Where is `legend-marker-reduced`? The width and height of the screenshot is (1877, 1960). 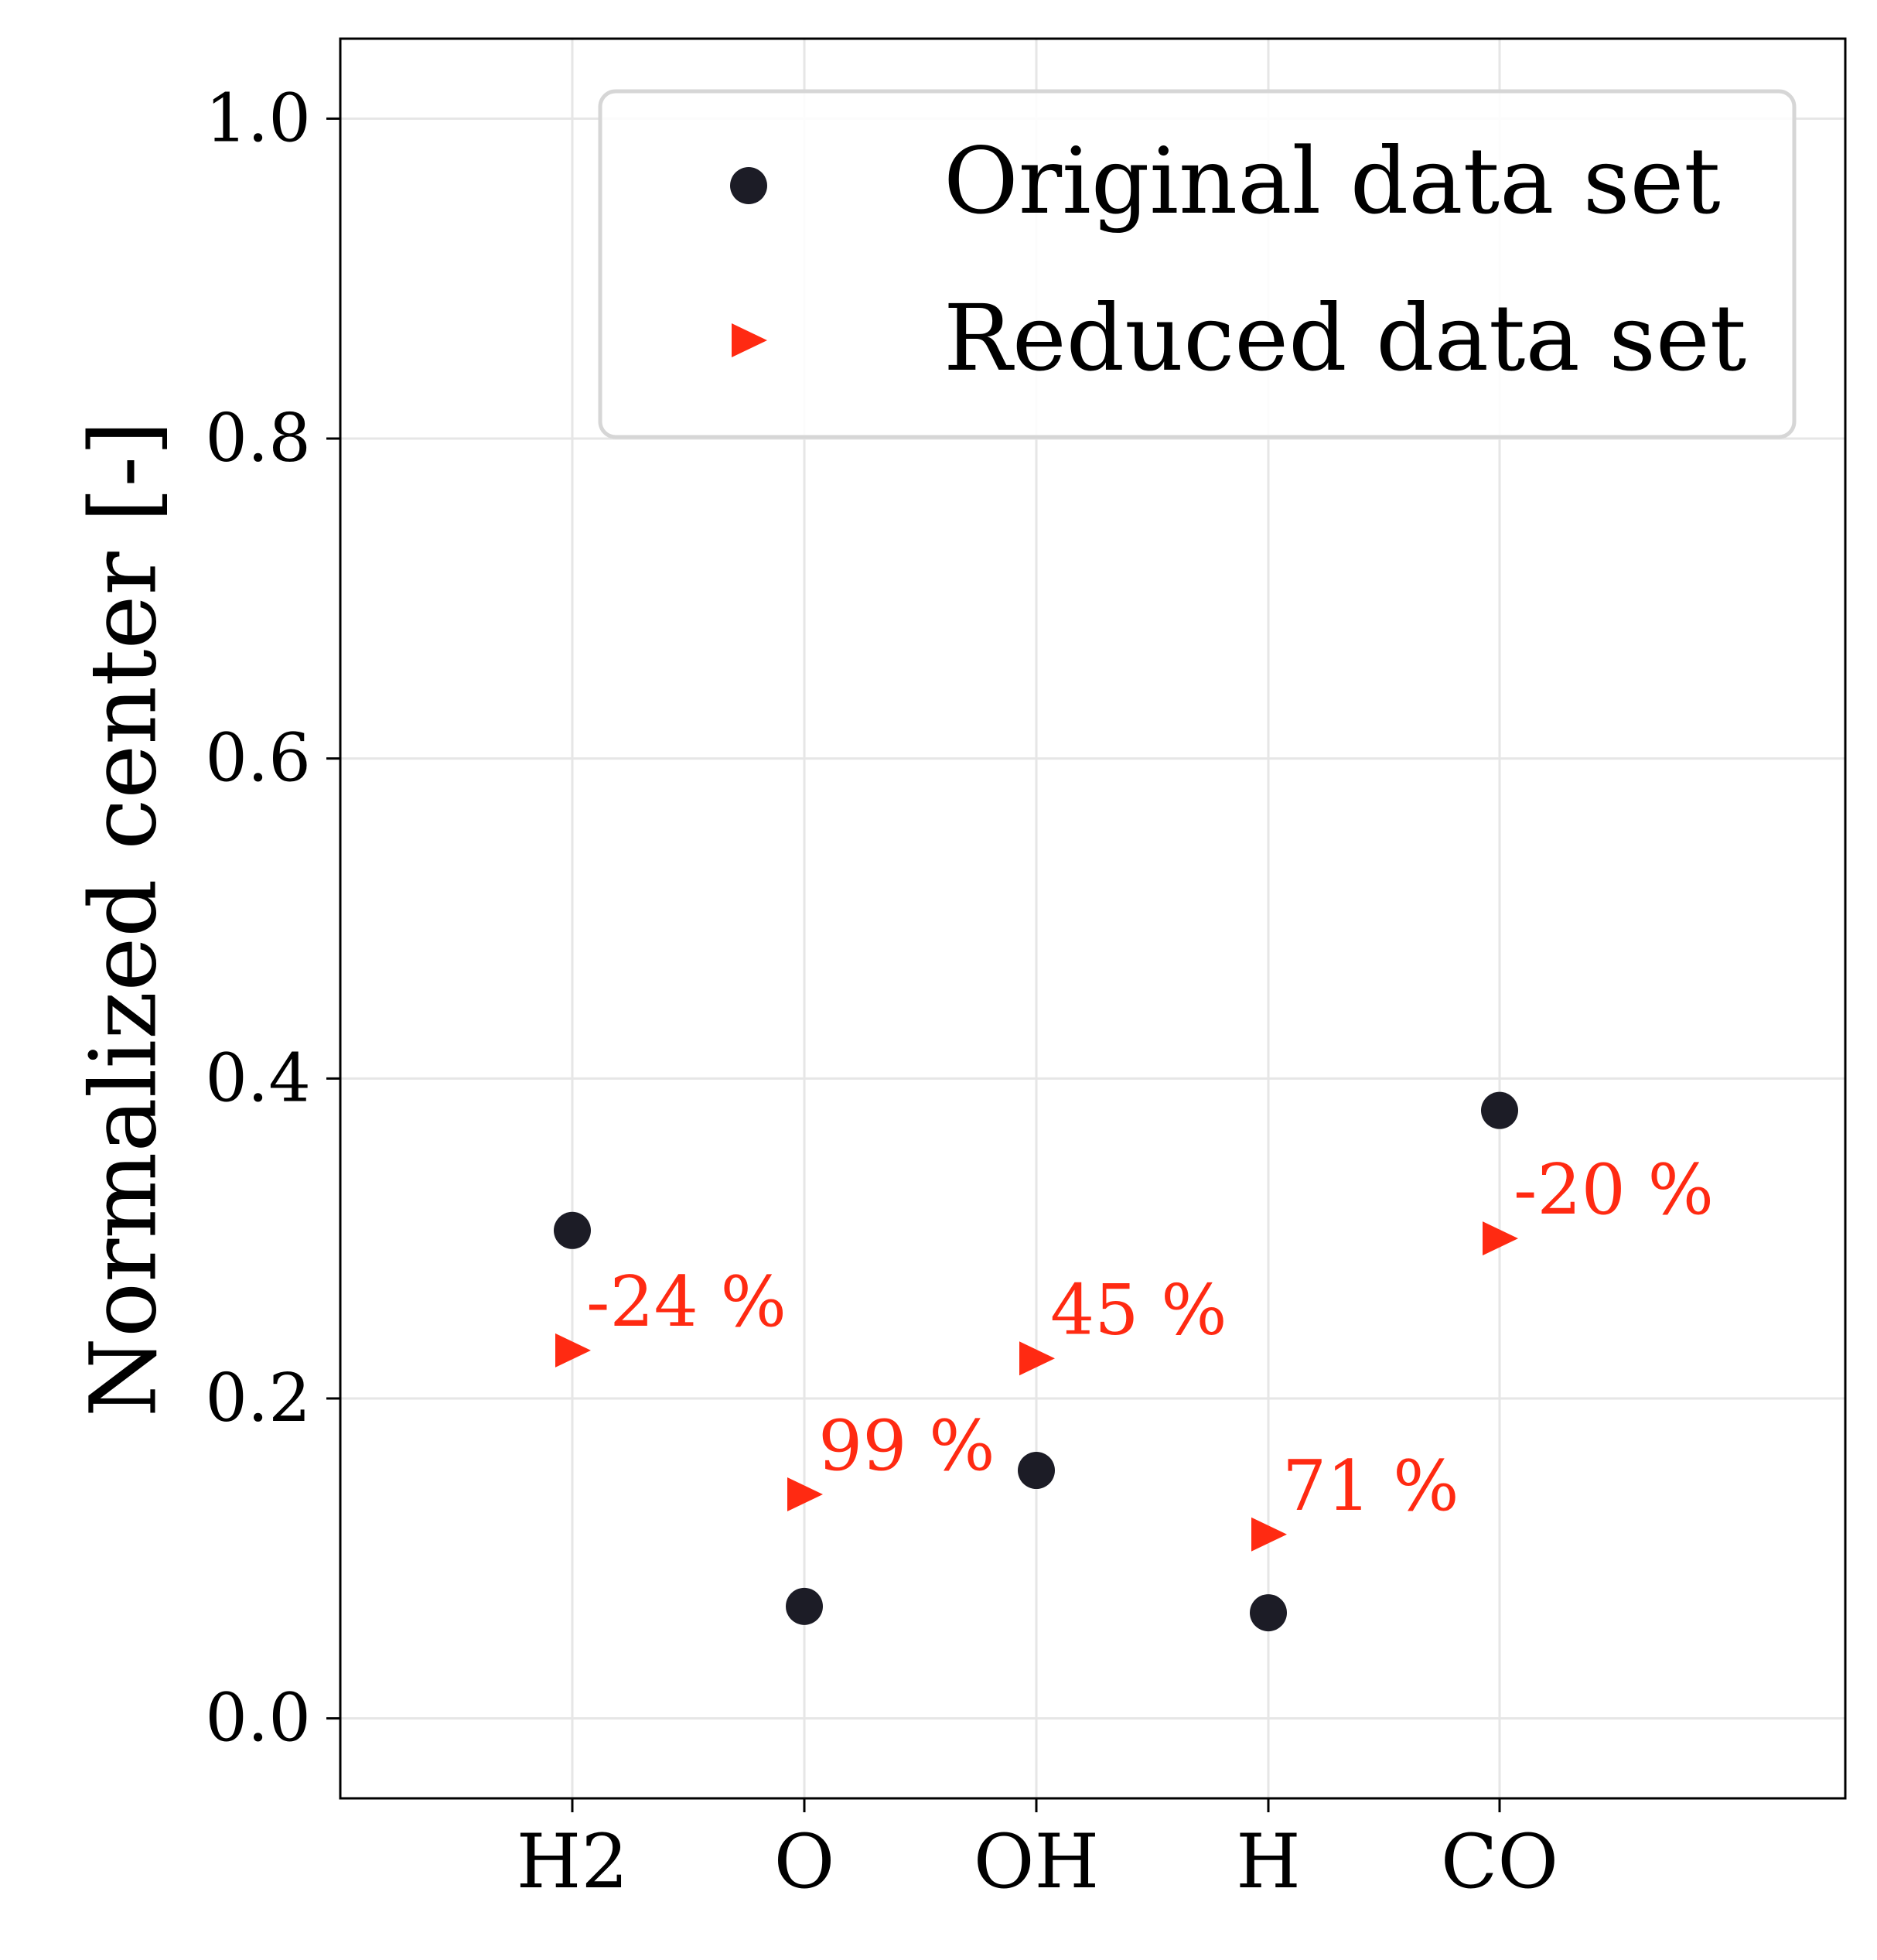
legend-marker-reduced is located at coordinates (750, 340).